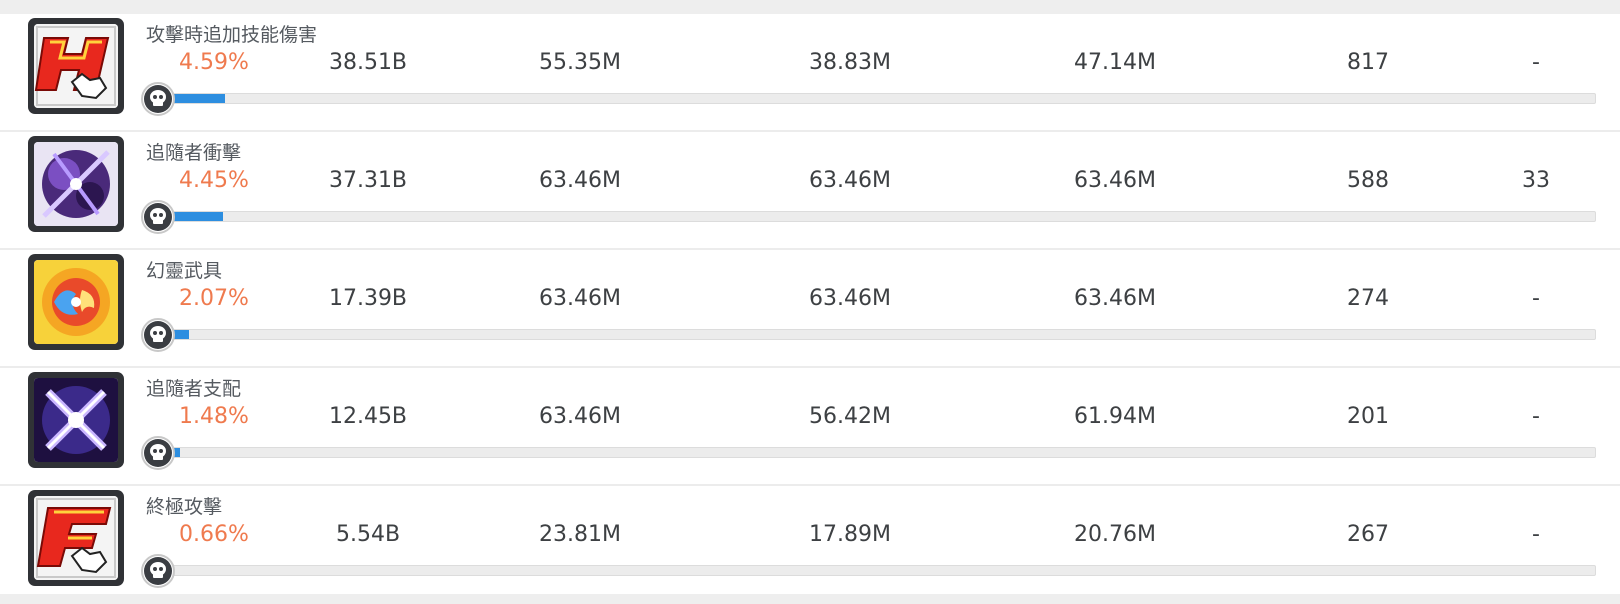  I want to click on hit-count: 588, so click(1368, 180).